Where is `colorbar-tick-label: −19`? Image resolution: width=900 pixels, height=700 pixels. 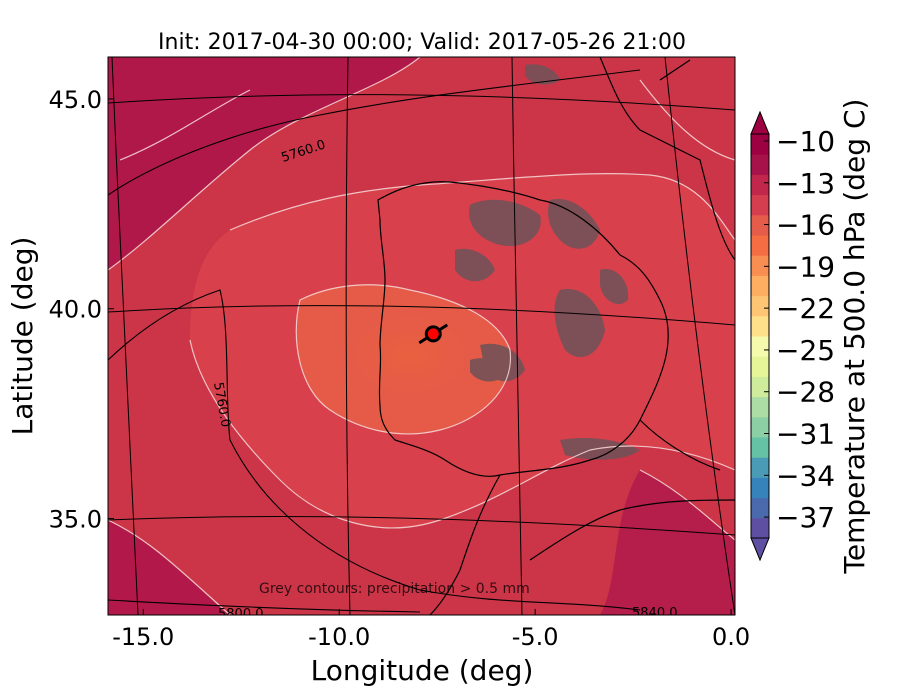
colorbar-tick-label: −19 is located at coordinates (805, 266).